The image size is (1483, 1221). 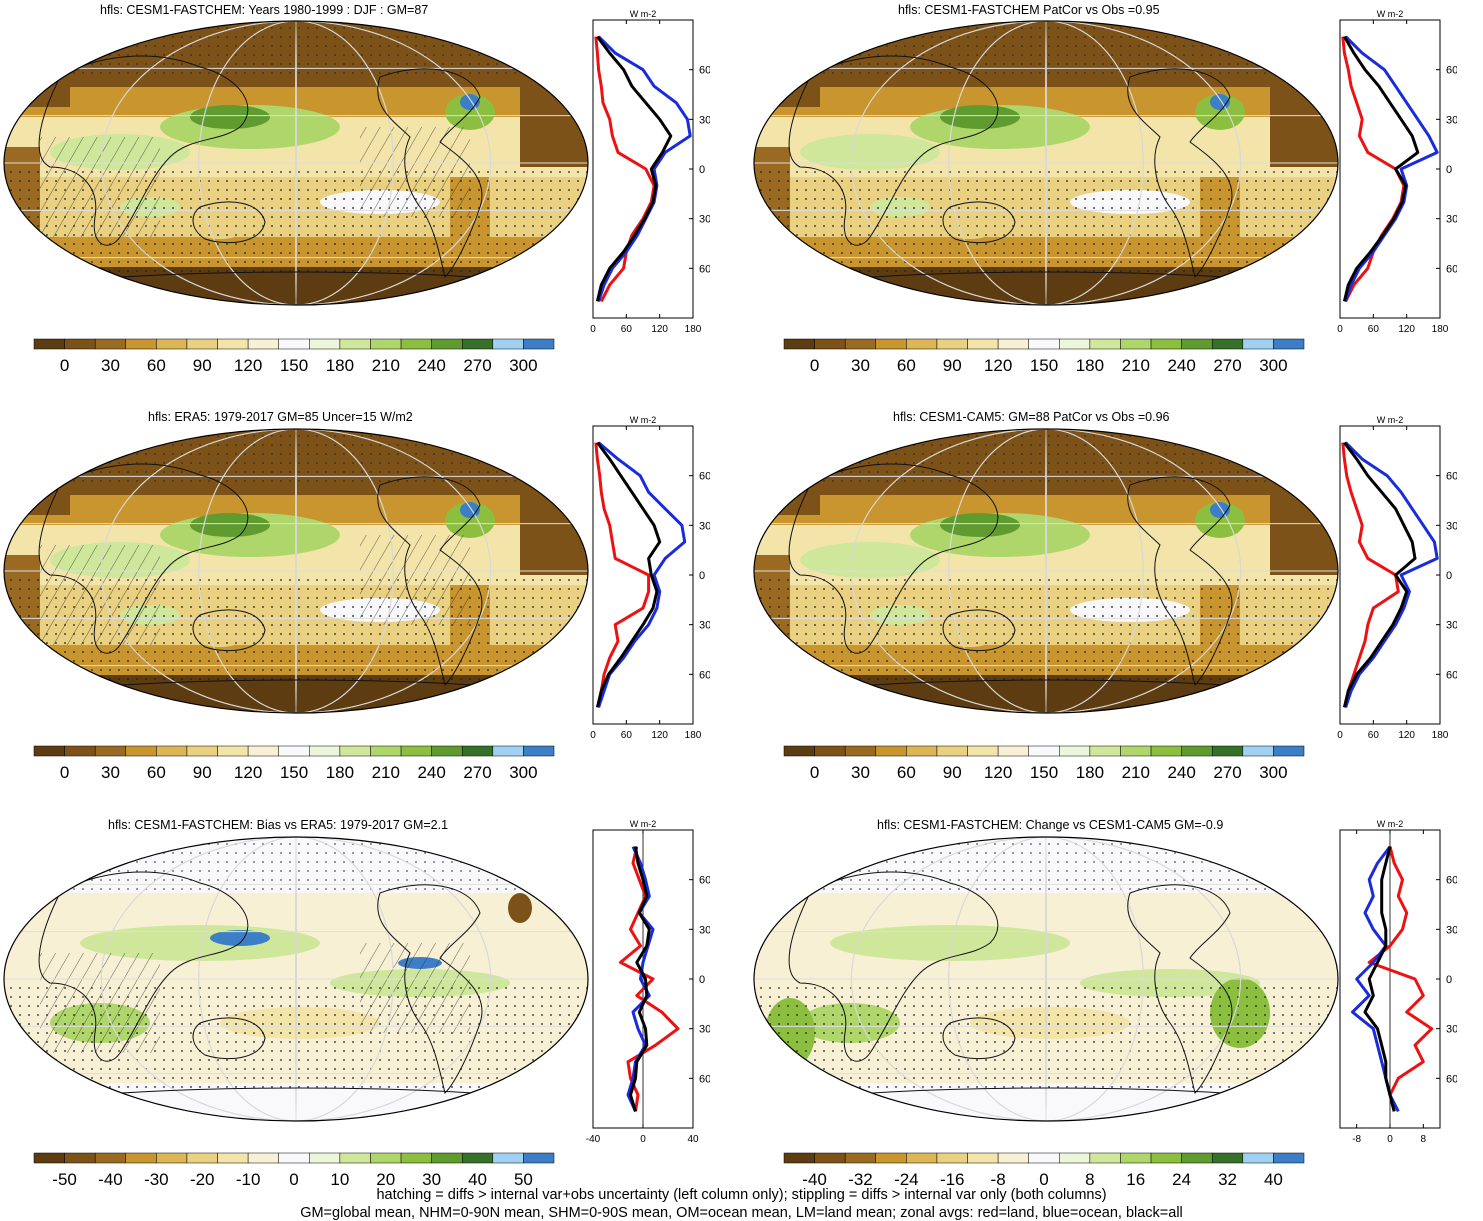 What do you see at coordinates (693, 1139) in the screenshot?
I see `zonal-x-tick: 40` at bounding box center [693, 1139].